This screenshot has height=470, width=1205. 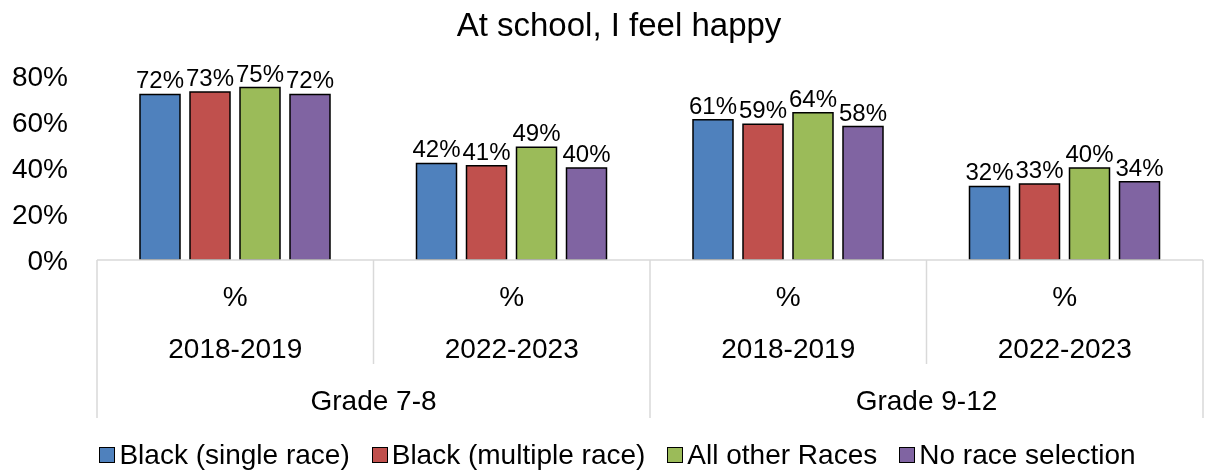 What do you see at coordinates (813, 98) in the screenshot?
I see `data-label: 64%` at bounding box center [813, 98].